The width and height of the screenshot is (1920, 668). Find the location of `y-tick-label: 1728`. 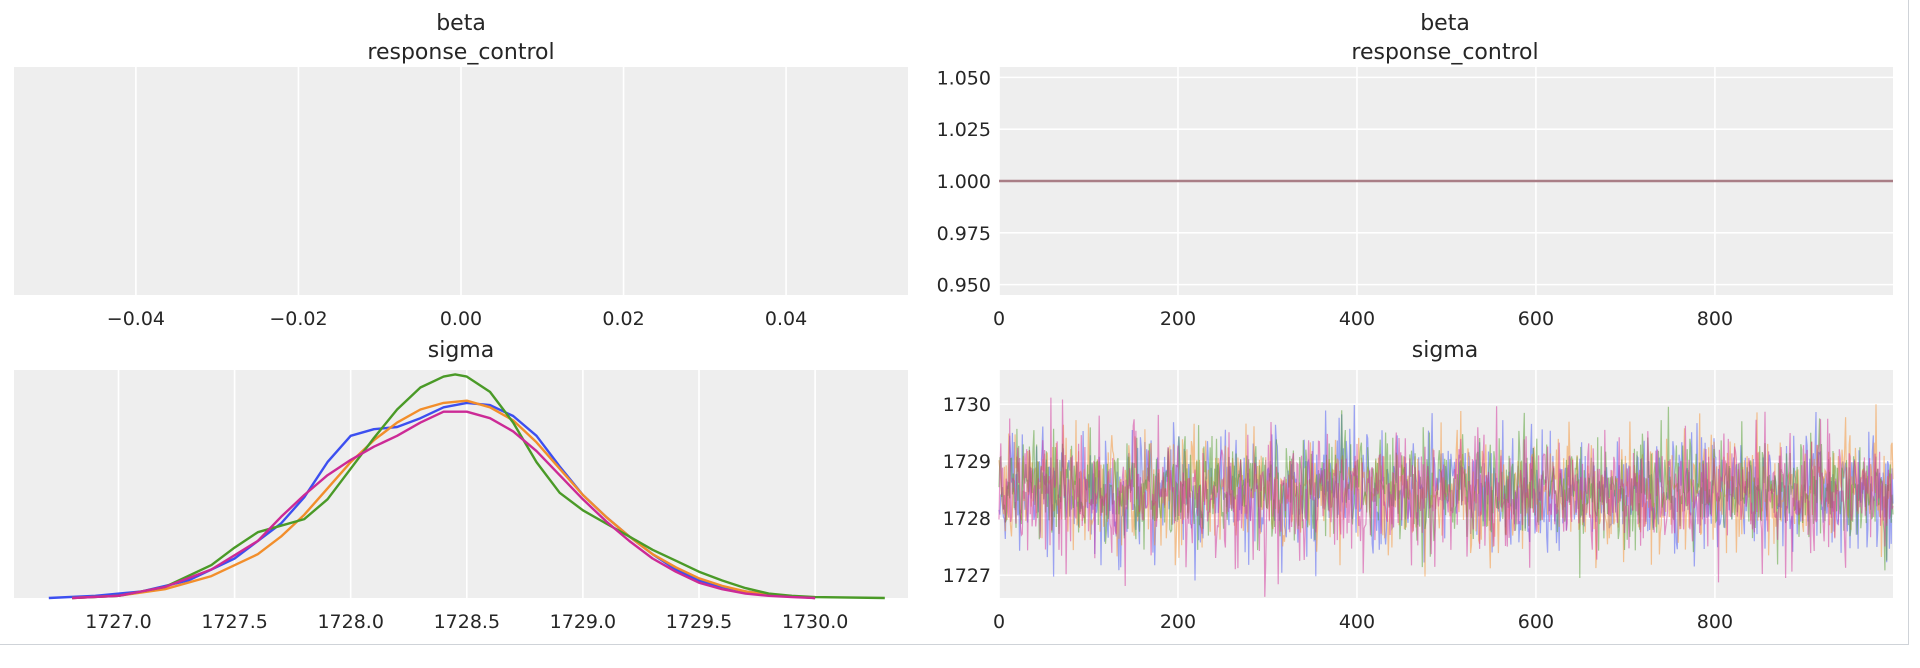

y-tick-label: 1728 is located at coordinates (967, 519).